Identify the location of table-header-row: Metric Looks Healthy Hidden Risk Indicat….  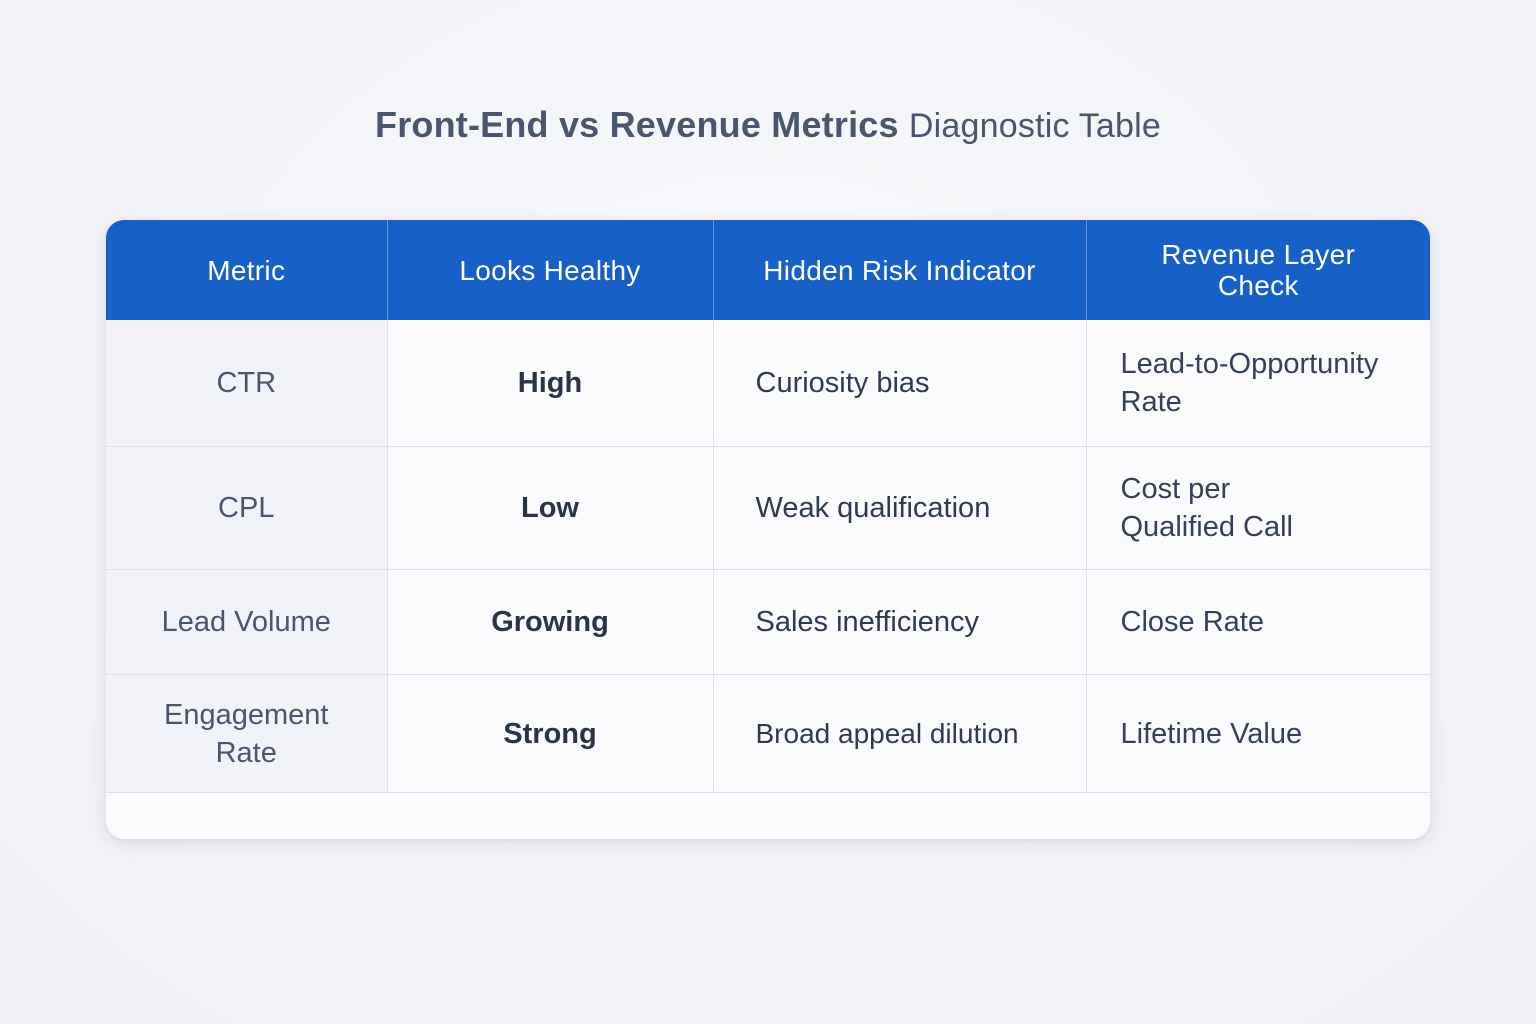
(768, 270).